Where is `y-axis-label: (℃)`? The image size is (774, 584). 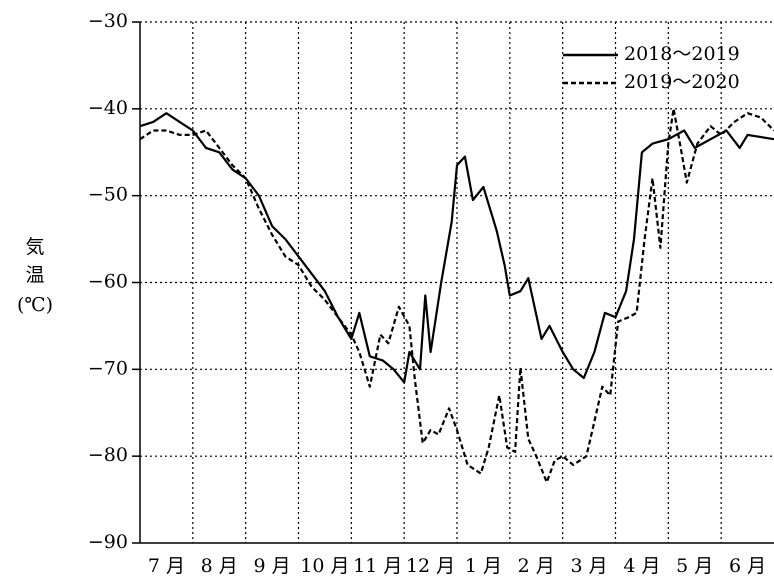
y-axis-label: (℃) is located at coordinates (35, 305).